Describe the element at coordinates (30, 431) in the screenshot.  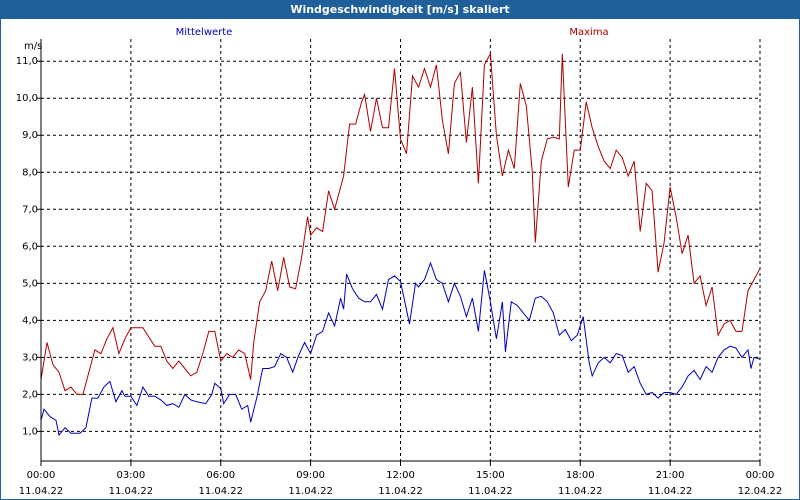
I see `y-tick-label: 1,0` at that location.